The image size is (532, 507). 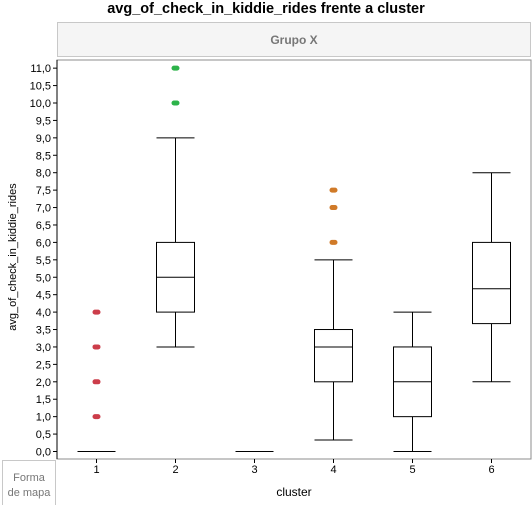 I want to click on x-tick-label: 6, so click(x=491, y=470).